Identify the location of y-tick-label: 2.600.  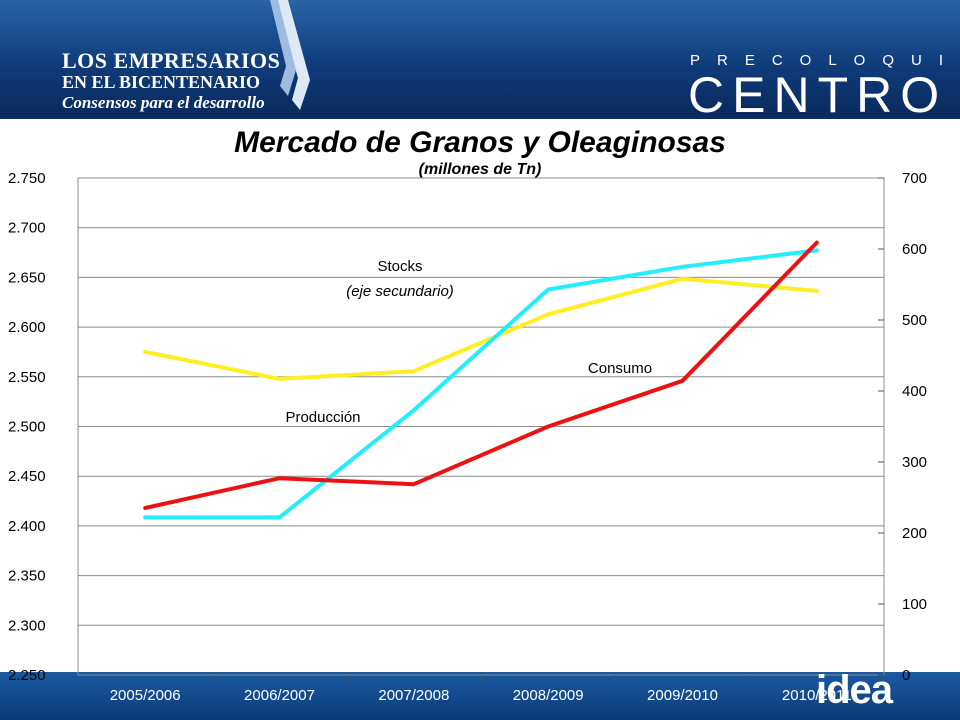
(27, 327).